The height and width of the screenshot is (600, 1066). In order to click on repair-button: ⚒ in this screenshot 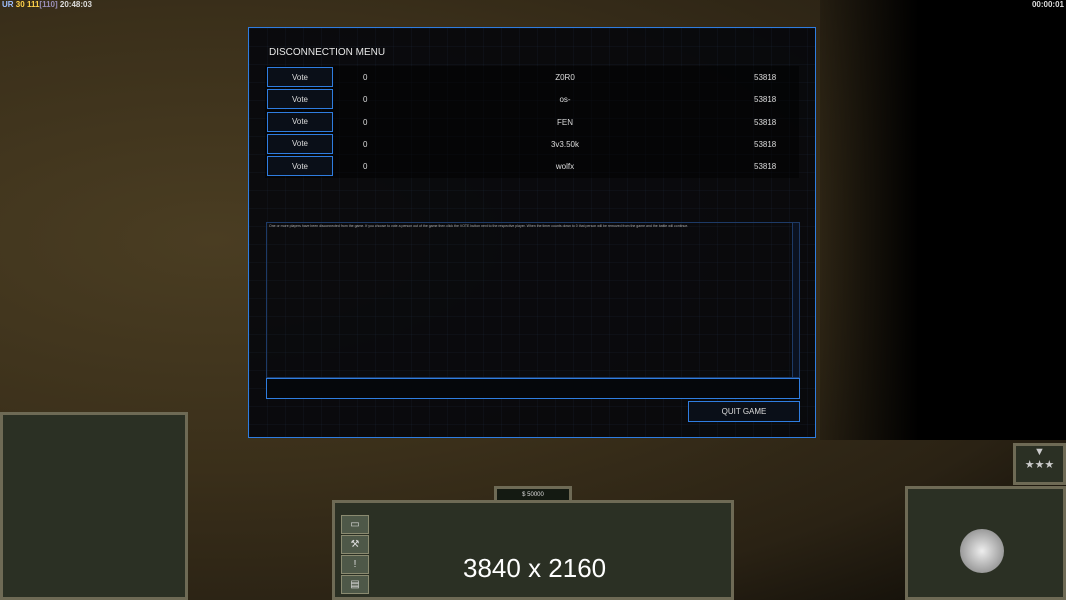, I will do `click(355, 544)`.